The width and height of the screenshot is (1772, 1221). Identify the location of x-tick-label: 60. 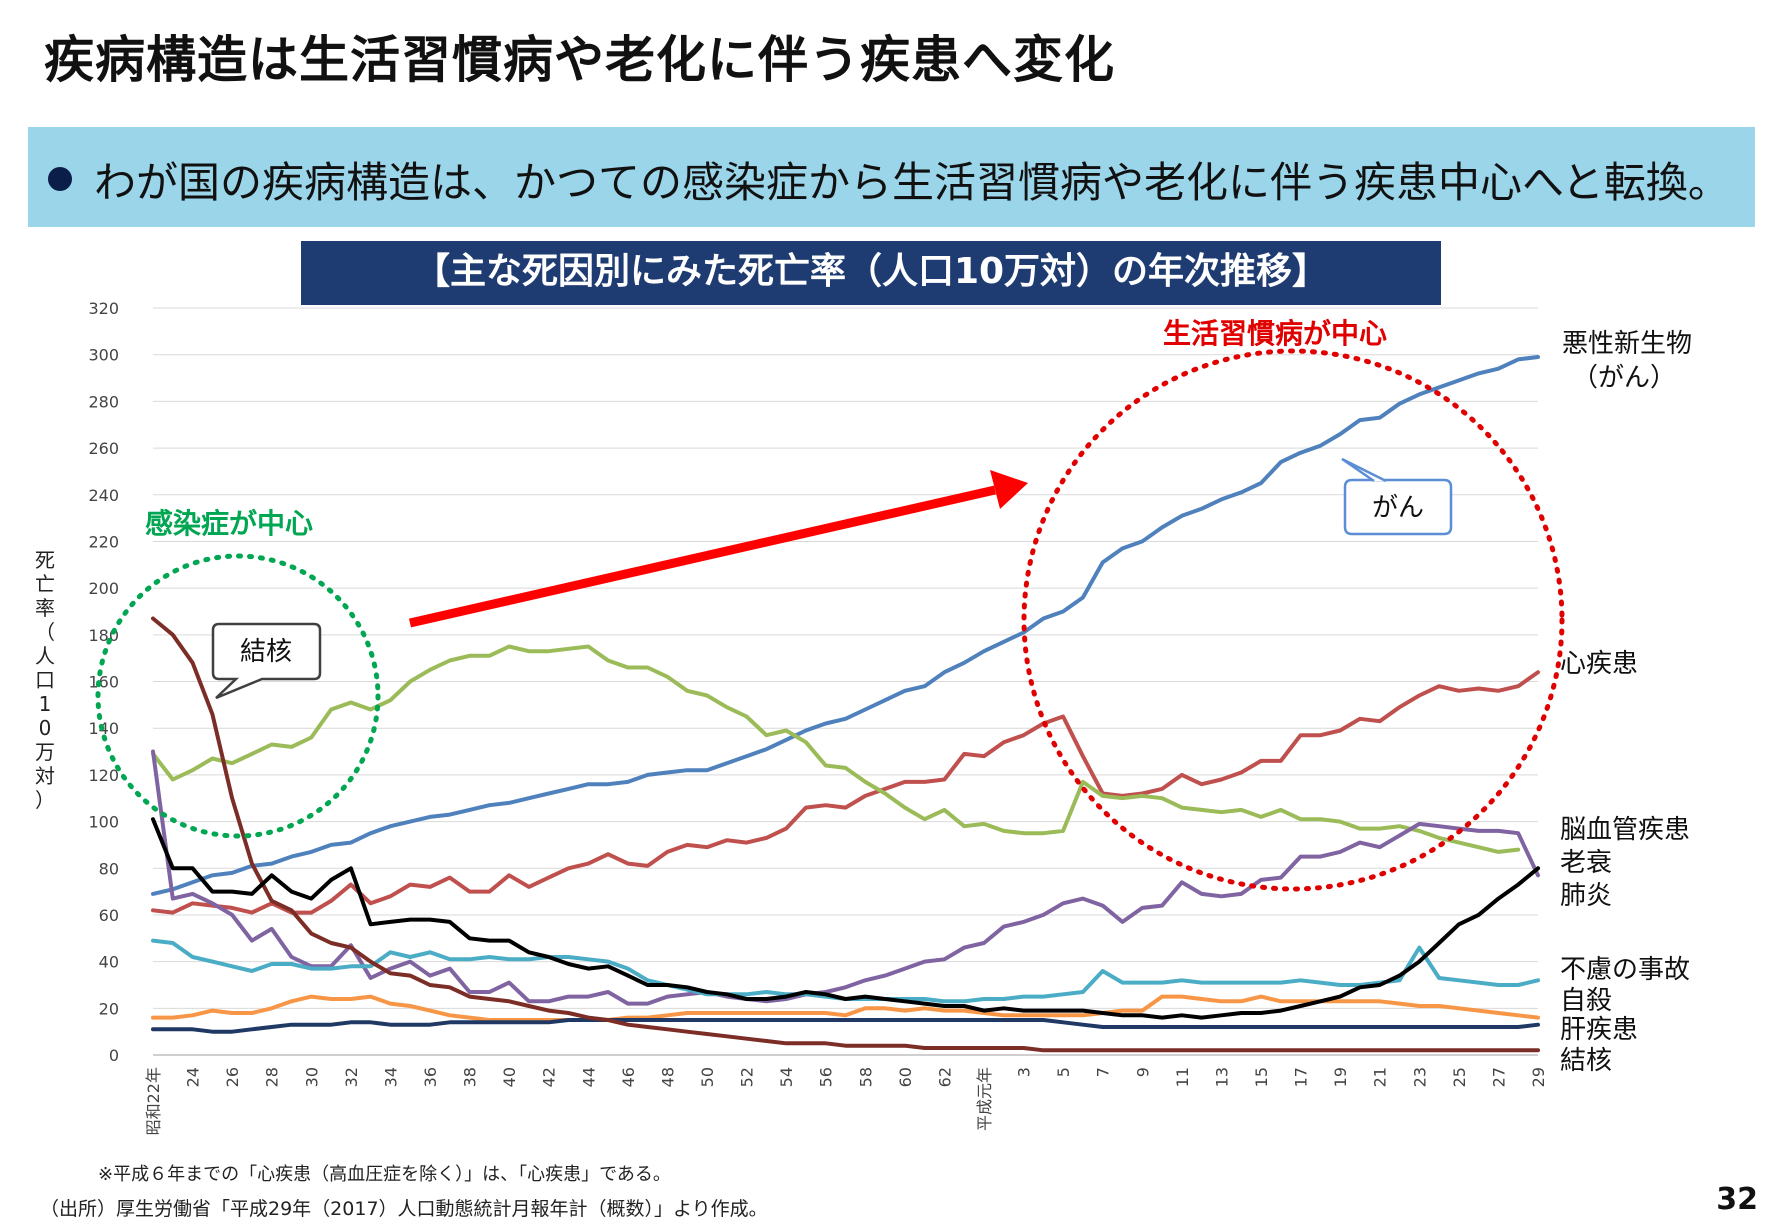
(905, 1077).